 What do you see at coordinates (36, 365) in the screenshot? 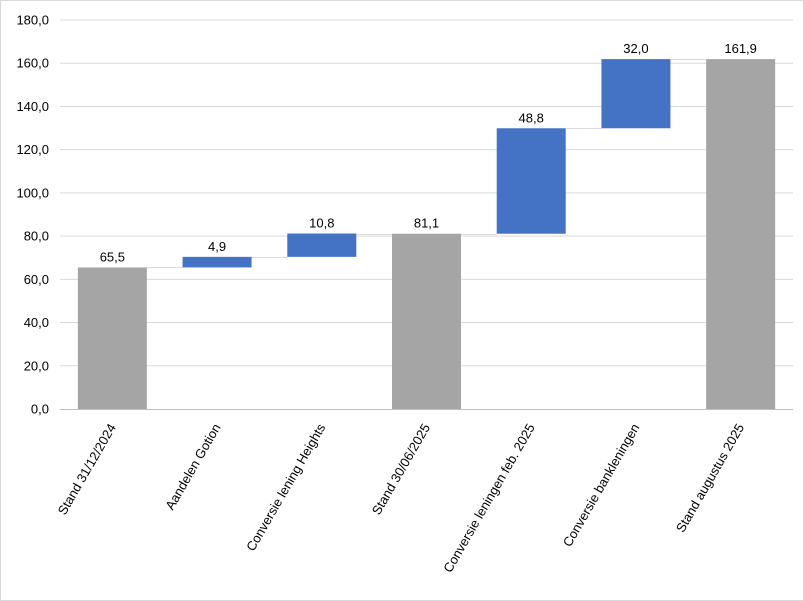
I see `y-tick-label: 20,0` at bounding box center [36, 365].